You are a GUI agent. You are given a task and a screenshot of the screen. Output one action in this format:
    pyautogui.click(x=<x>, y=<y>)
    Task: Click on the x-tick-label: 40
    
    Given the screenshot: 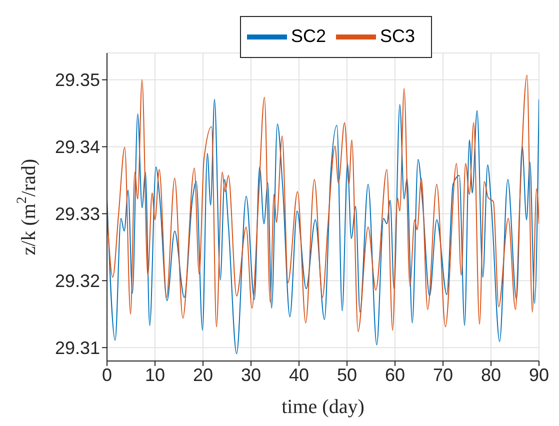 What is the action you would take?
    pyautogui.click(x=299, y=374)
    